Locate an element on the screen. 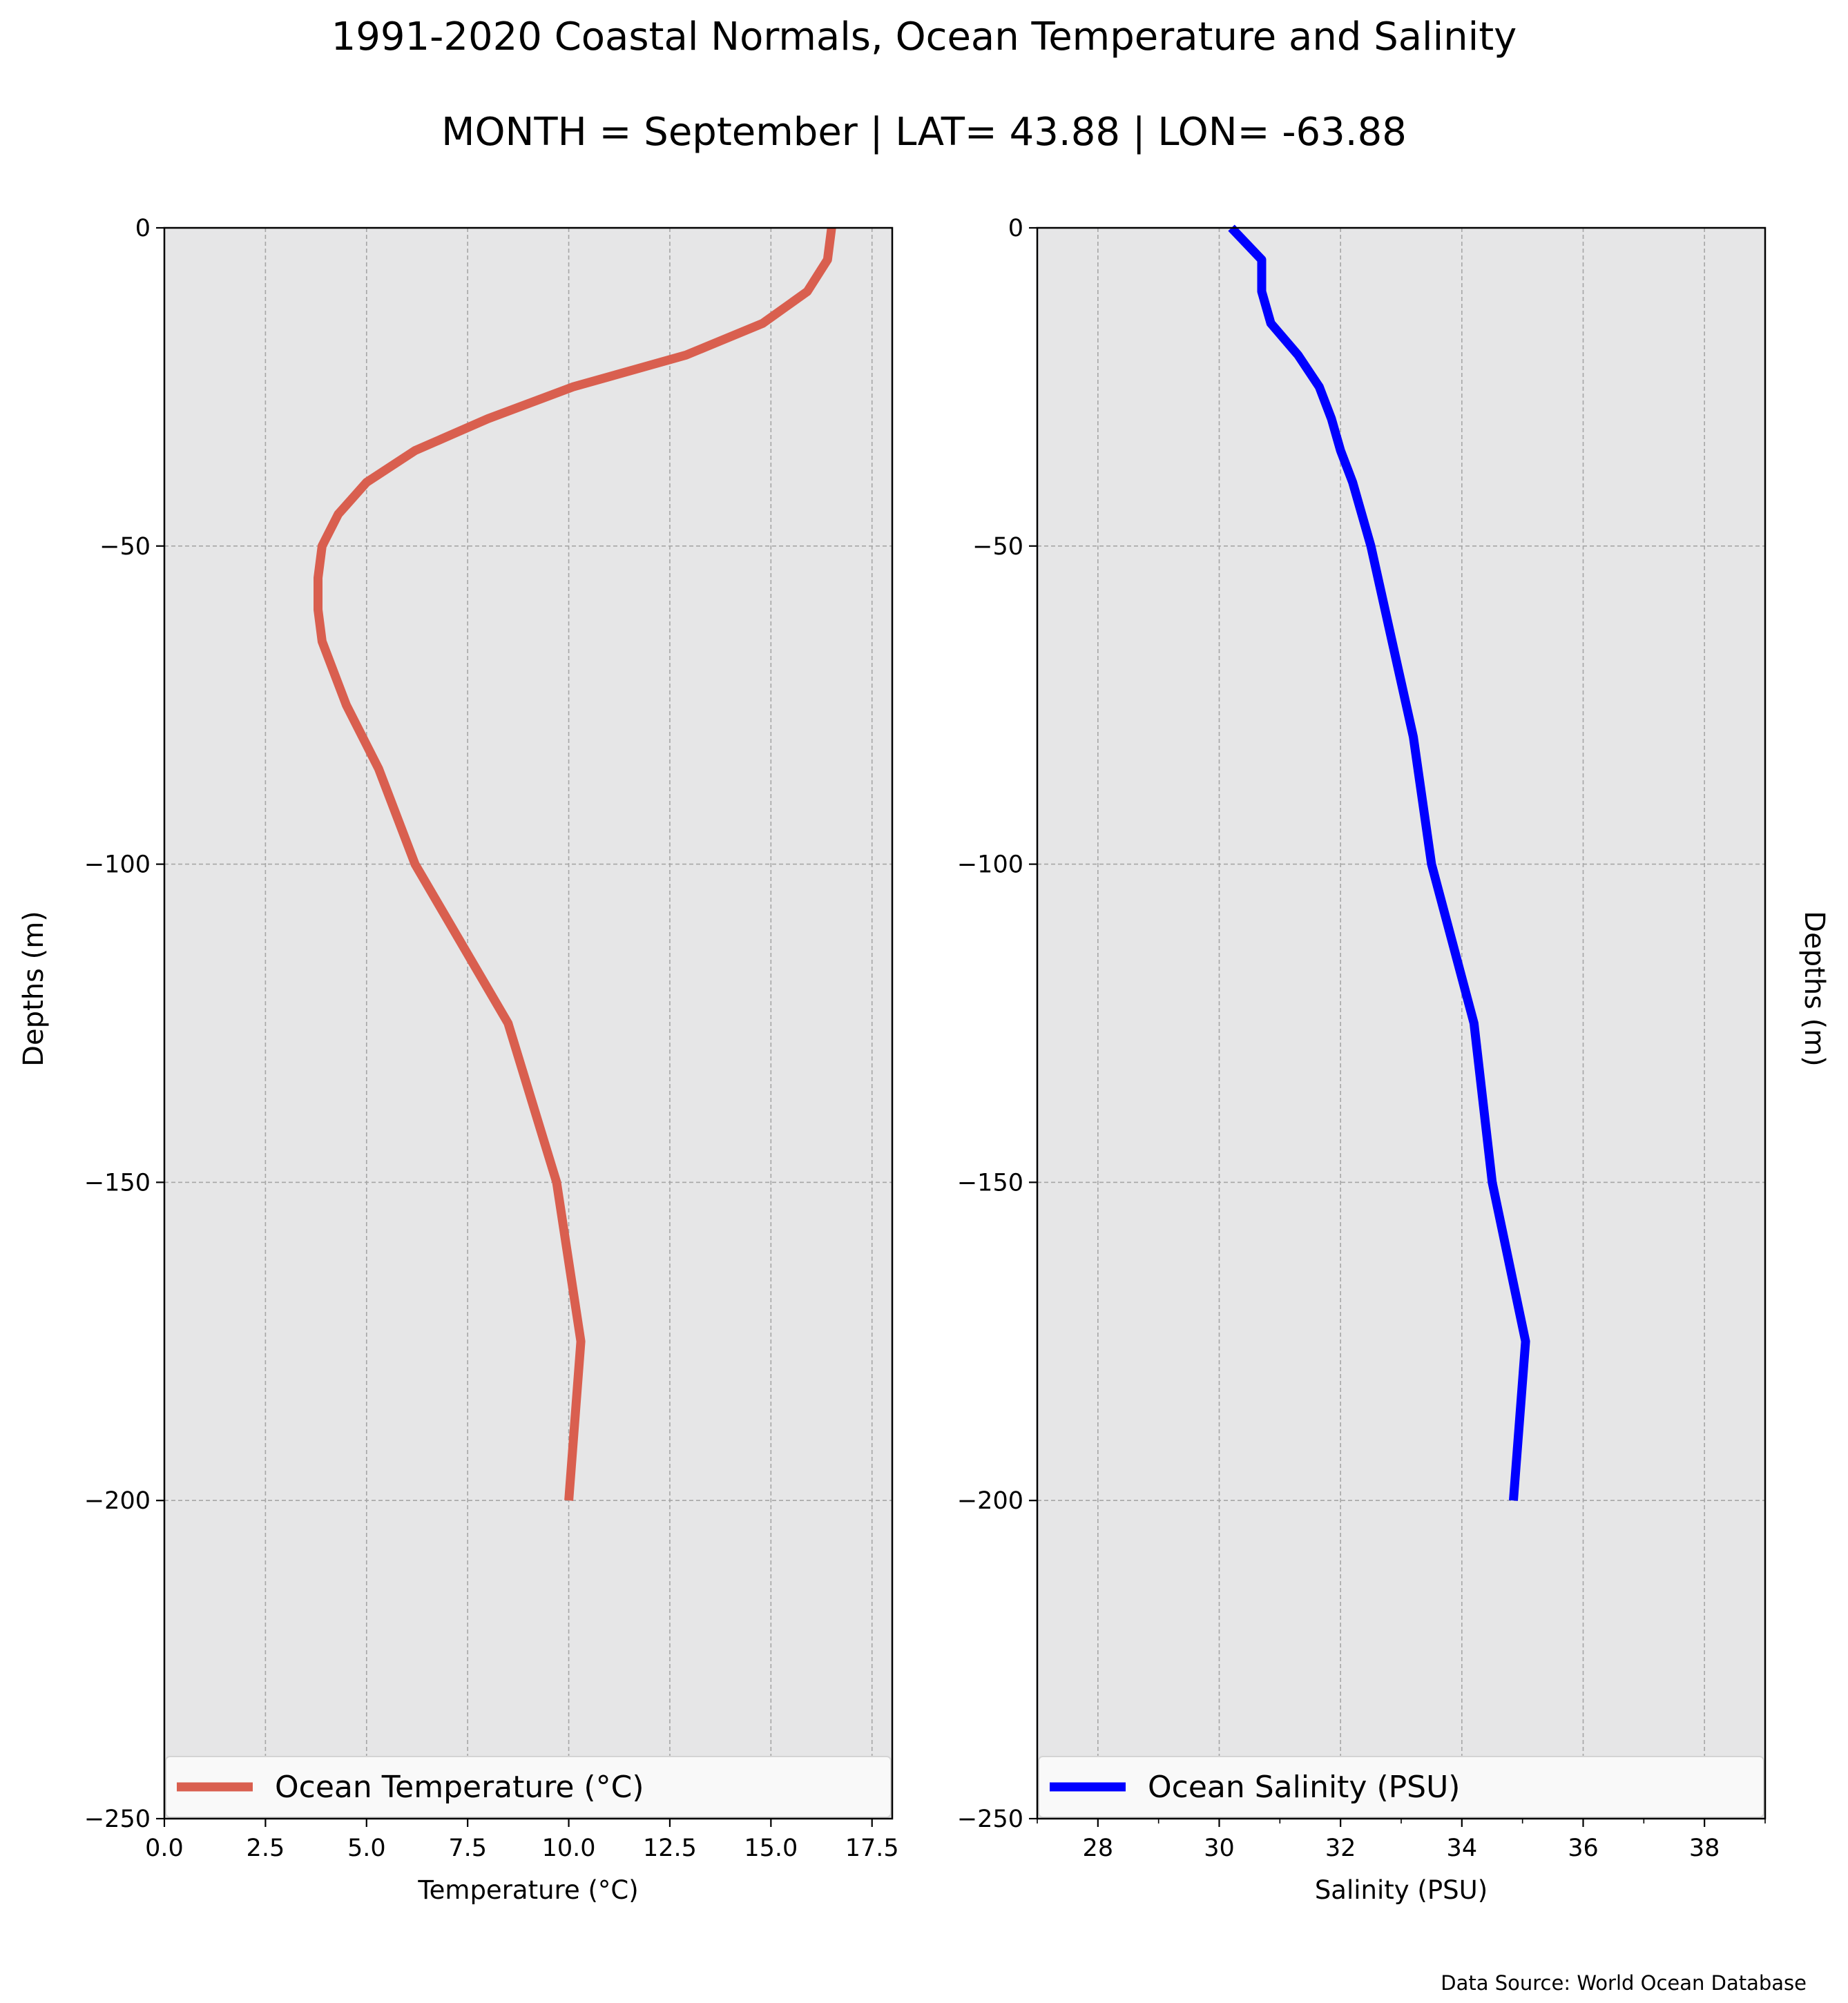 Image resolution: width=1848 pixels, height=2003 pixels. legend: Ocean Salinity (PSU) is located at coordinates (1401, 1787).